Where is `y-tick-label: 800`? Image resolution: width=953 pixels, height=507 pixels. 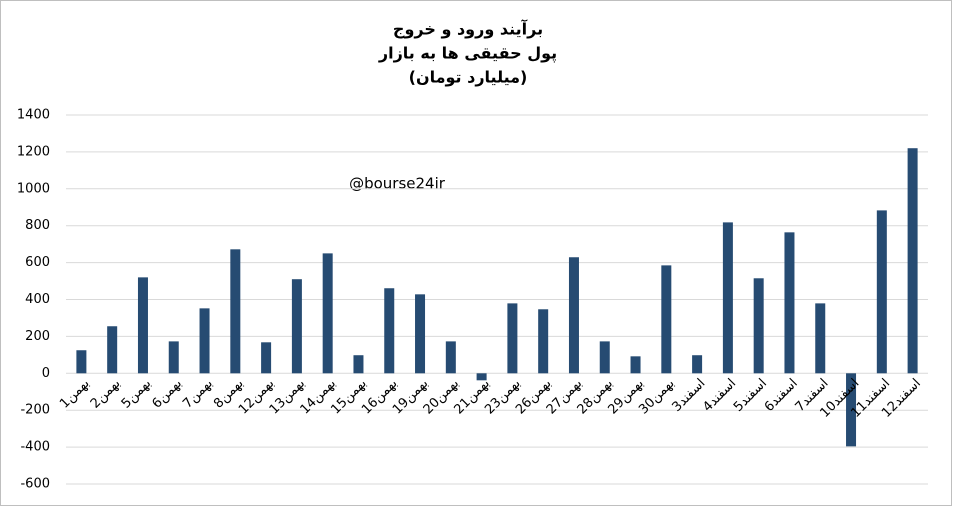
y-tick-label: 800 is located at coordinates (37, 225).